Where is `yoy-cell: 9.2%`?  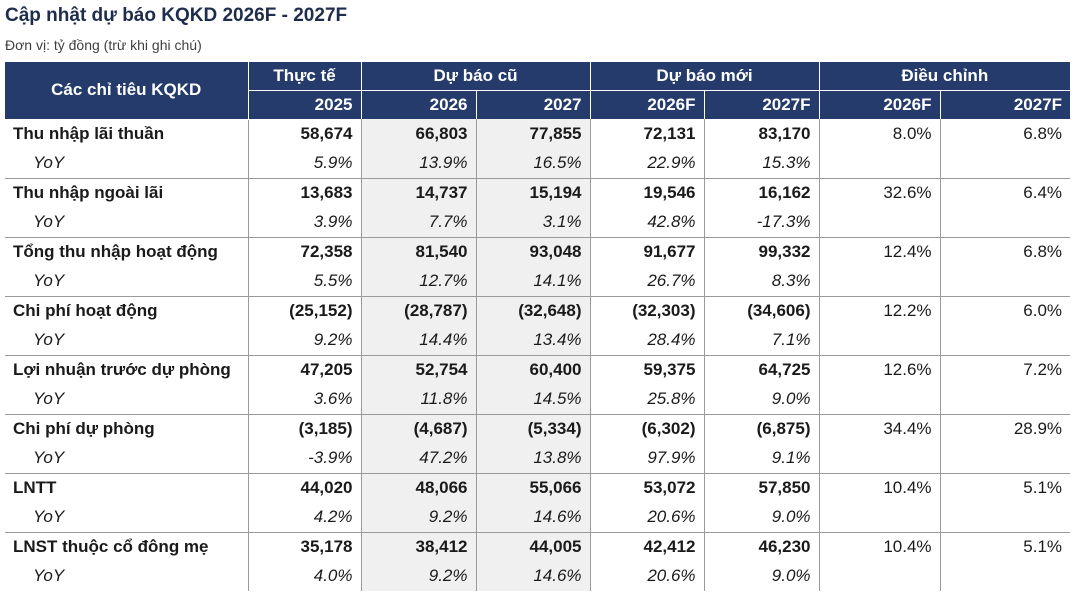
yoy-cell: 9.2% is located at coordinates (419, 517).